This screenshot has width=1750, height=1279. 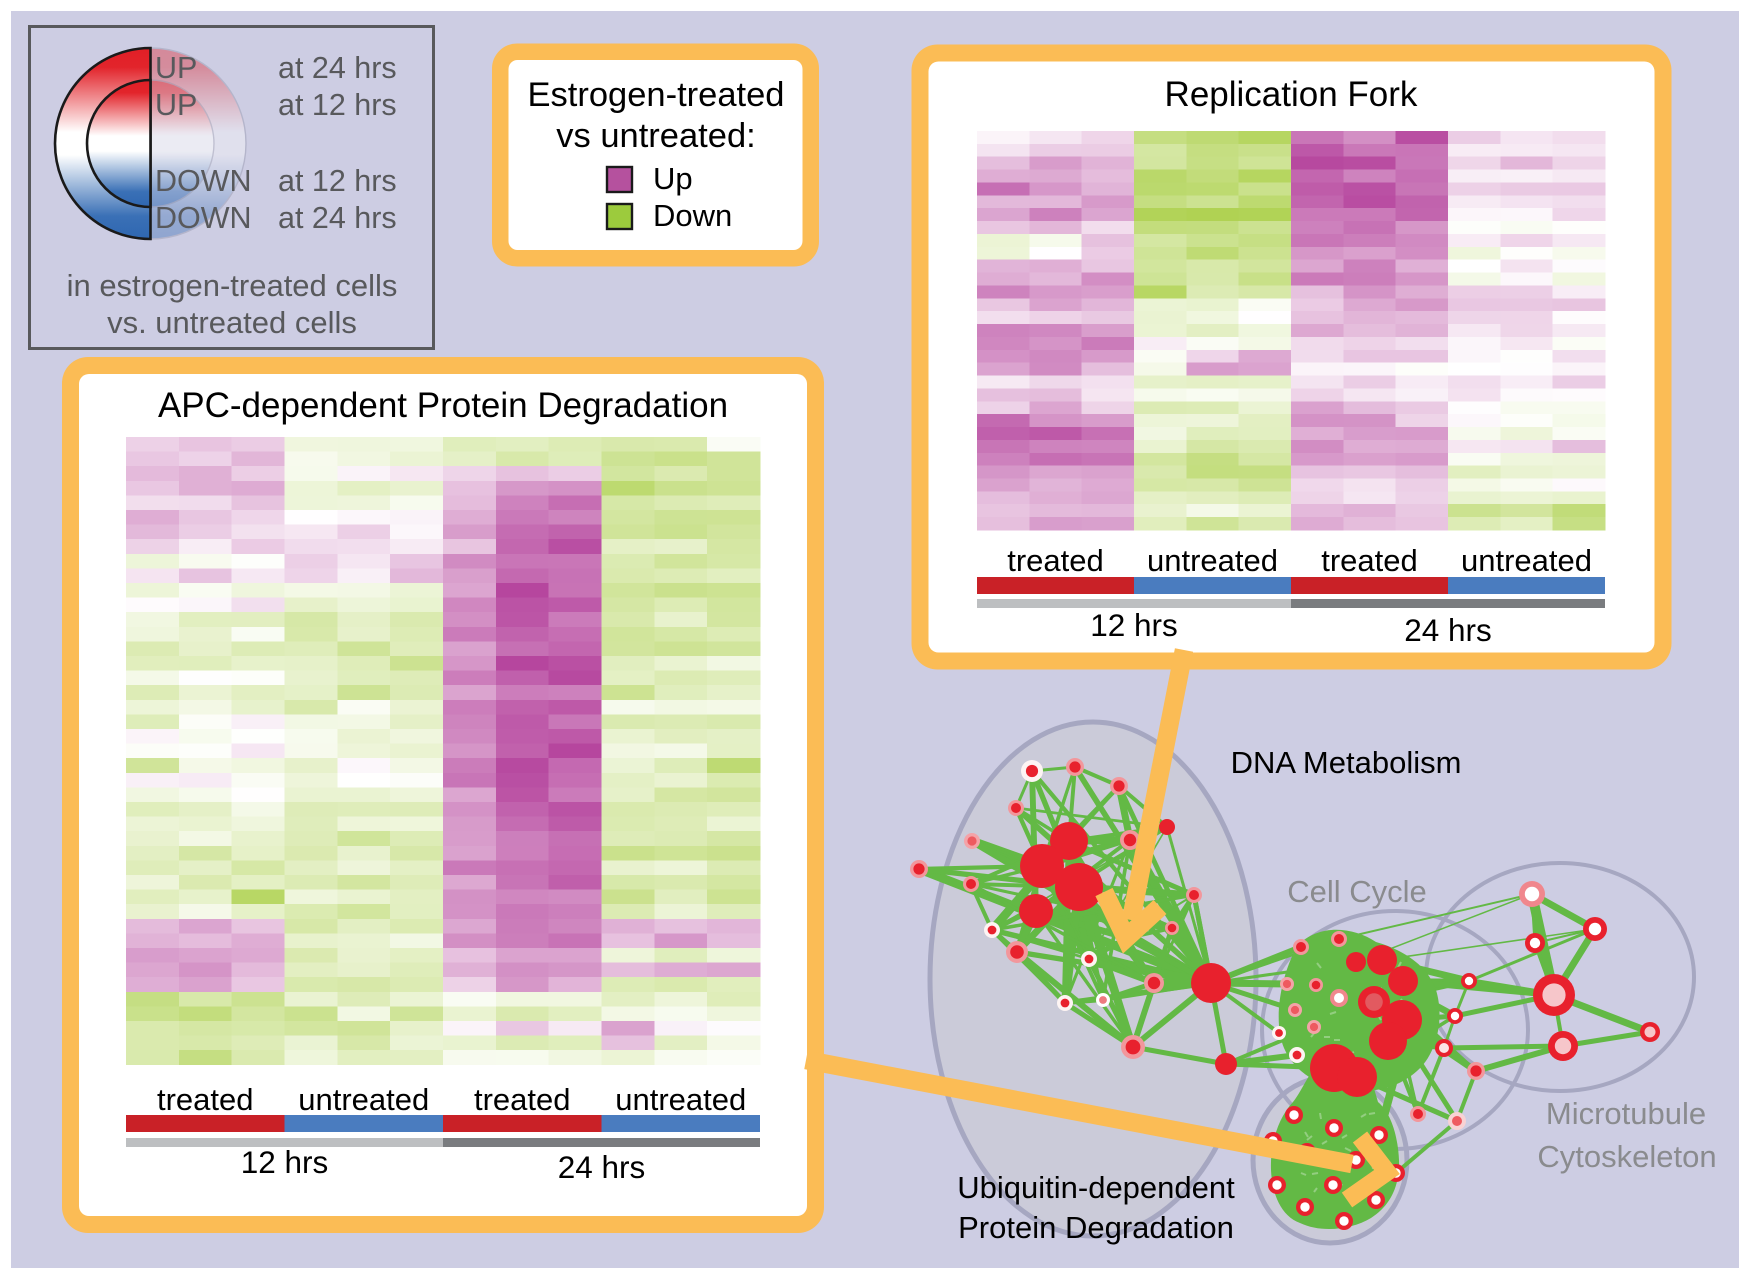 What do you see at coordinates (655, 136) in the screenshot?
I see `svg-text: vs untreated:` at bounding box center [655, 136].